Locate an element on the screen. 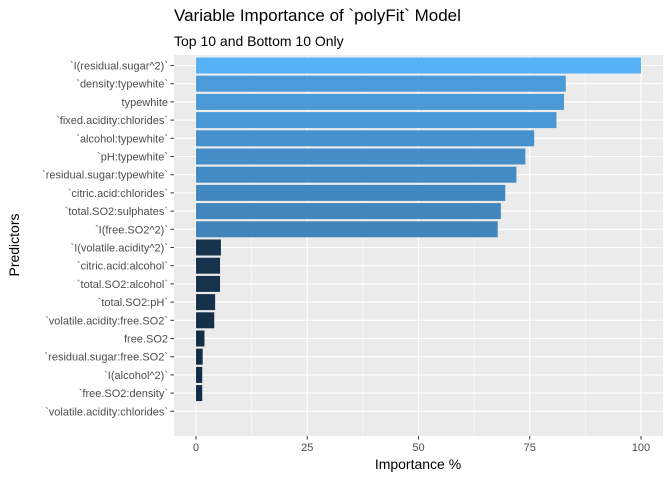  y-tick-label: `I(volatile.acidity^2)` is located at coordinates (119, 249).